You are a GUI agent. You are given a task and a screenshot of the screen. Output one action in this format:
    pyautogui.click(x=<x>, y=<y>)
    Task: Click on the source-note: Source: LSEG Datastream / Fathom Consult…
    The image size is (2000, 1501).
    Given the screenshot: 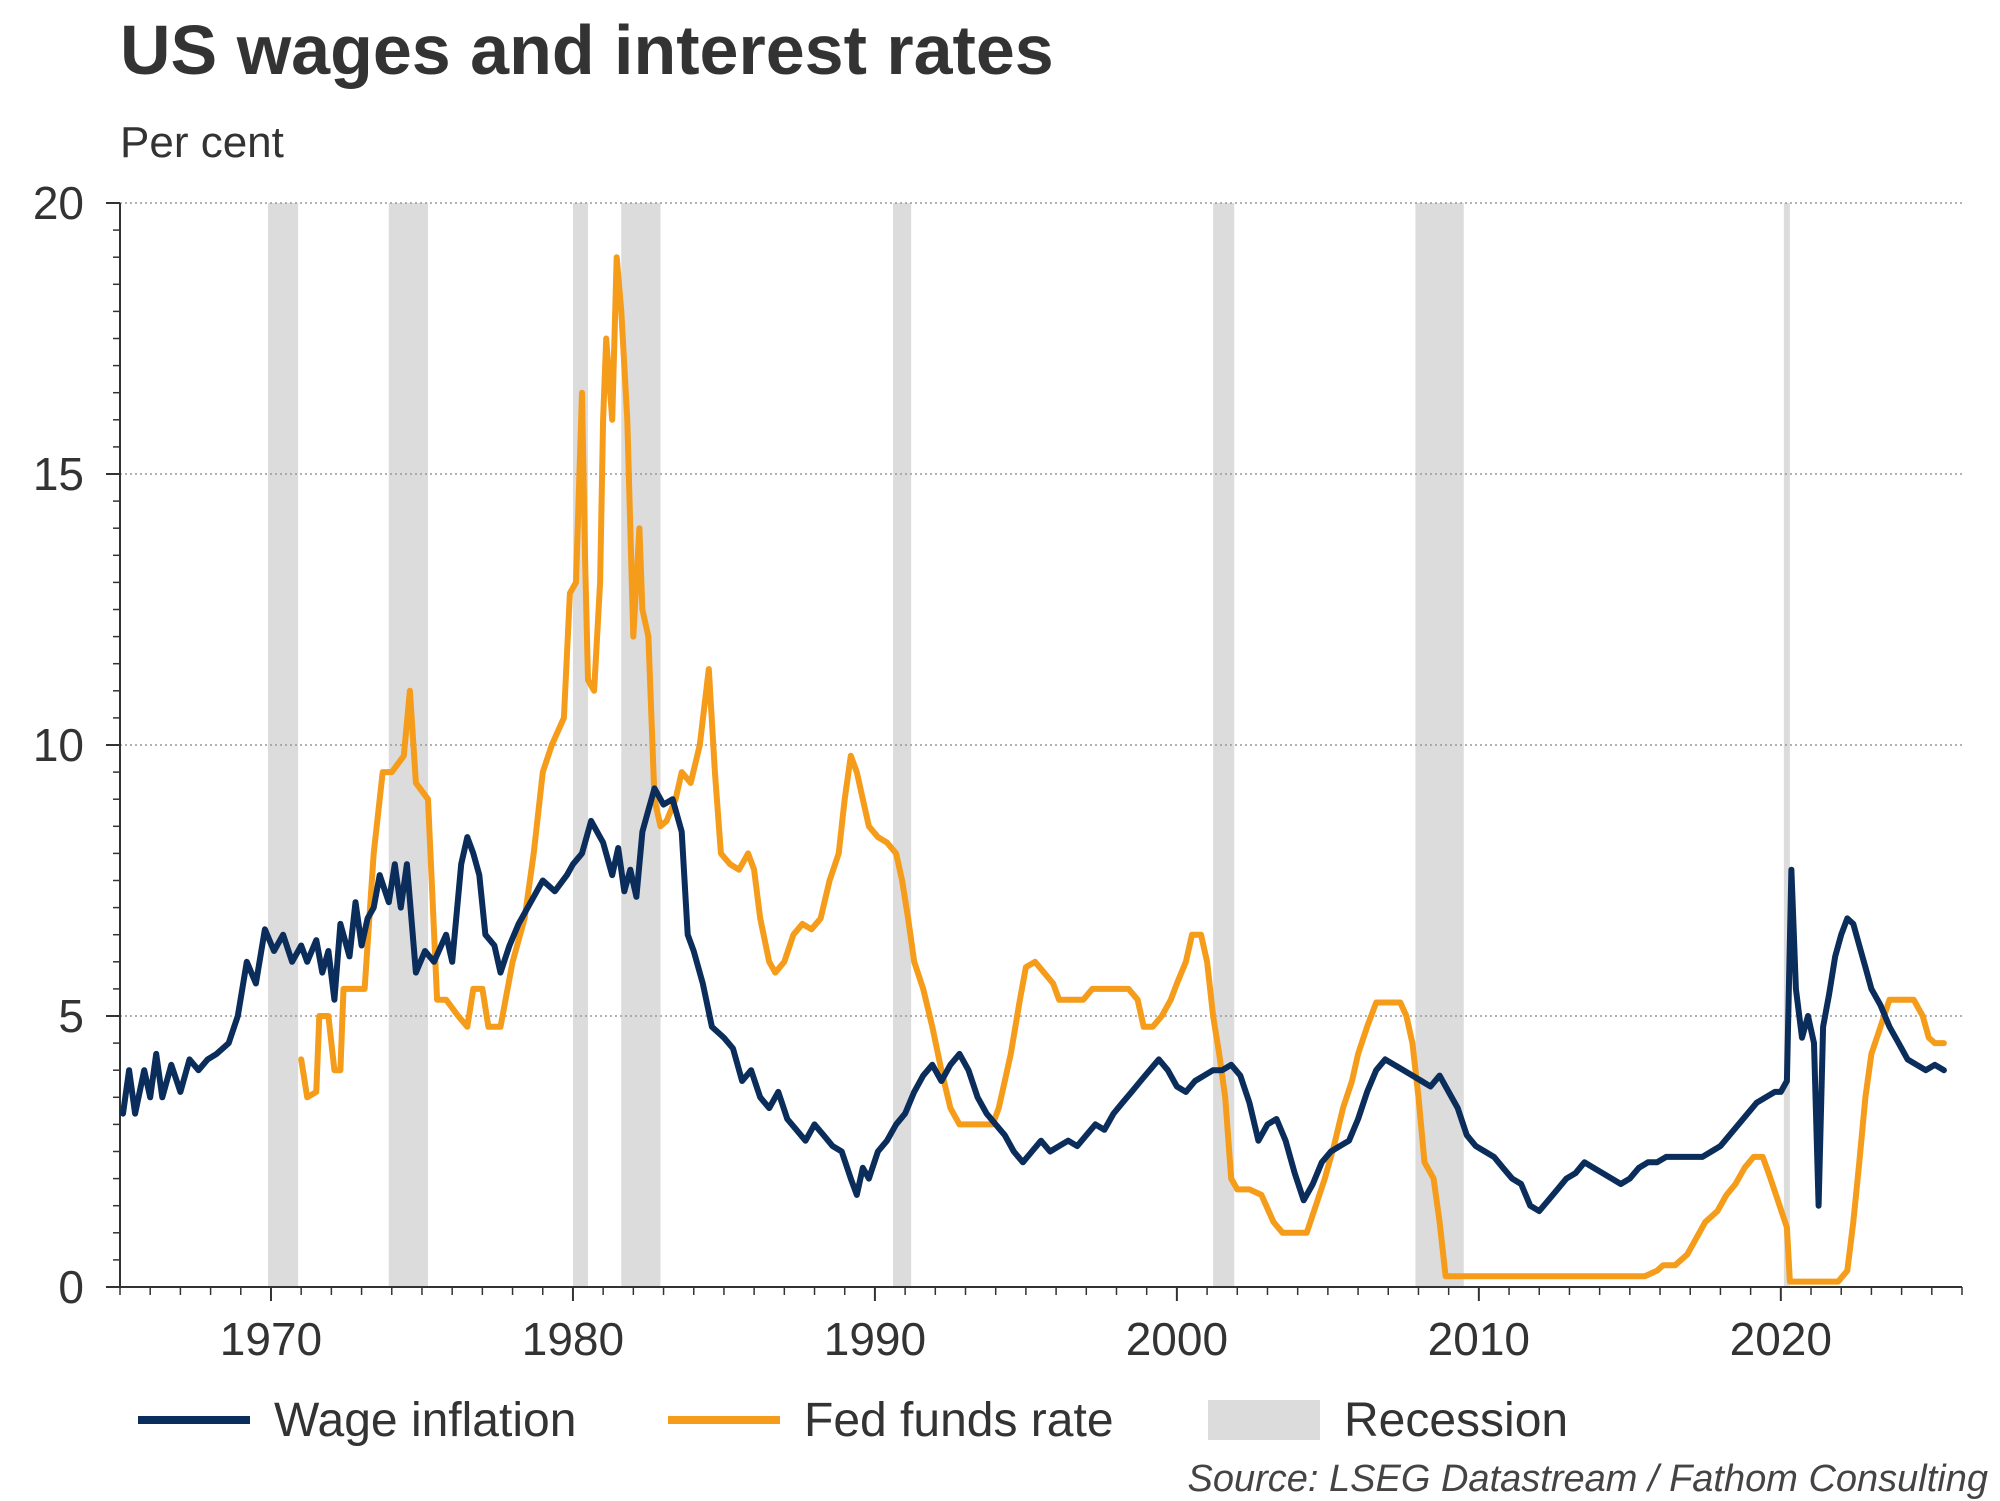 What is the action you would take?
    pyautogui.click(x=1587, y=1479)
    